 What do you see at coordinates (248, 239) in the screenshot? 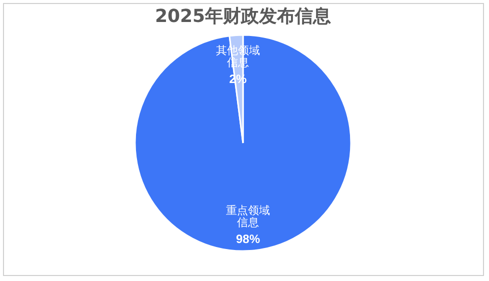
I see `data-label: 98%` at bounding box center [248, 239].